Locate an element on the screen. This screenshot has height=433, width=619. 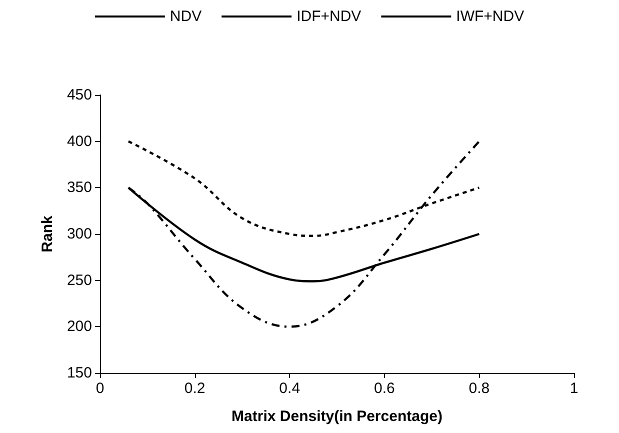
y-tick-label: 250 is located at coordinates (79, 280).